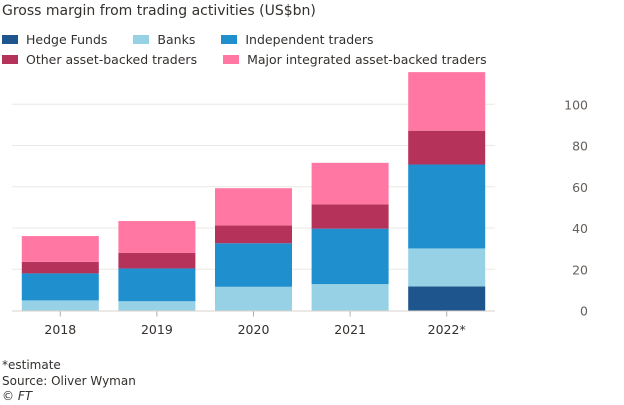 The height and width of the screenshot is (405, 624). What do you see at coordinates (584, 311) in the screenshot?
I see `y-tick-label: 0` at bounding box center [584, 311].